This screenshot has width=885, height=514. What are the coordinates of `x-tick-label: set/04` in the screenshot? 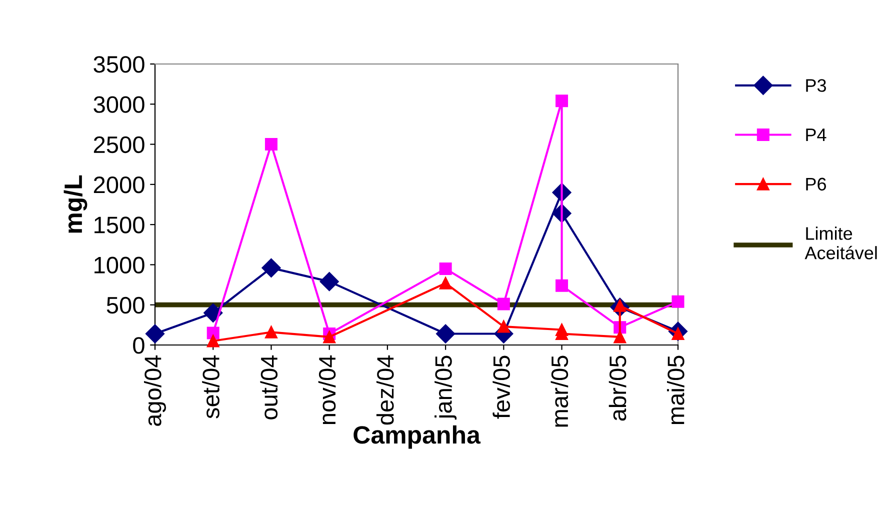 It's located at (211, 386).